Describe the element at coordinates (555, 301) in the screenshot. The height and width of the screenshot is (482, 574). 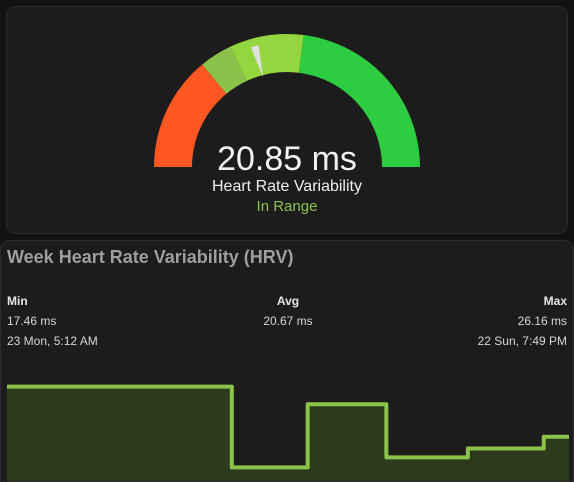
I see `max-label: Max` at that location.